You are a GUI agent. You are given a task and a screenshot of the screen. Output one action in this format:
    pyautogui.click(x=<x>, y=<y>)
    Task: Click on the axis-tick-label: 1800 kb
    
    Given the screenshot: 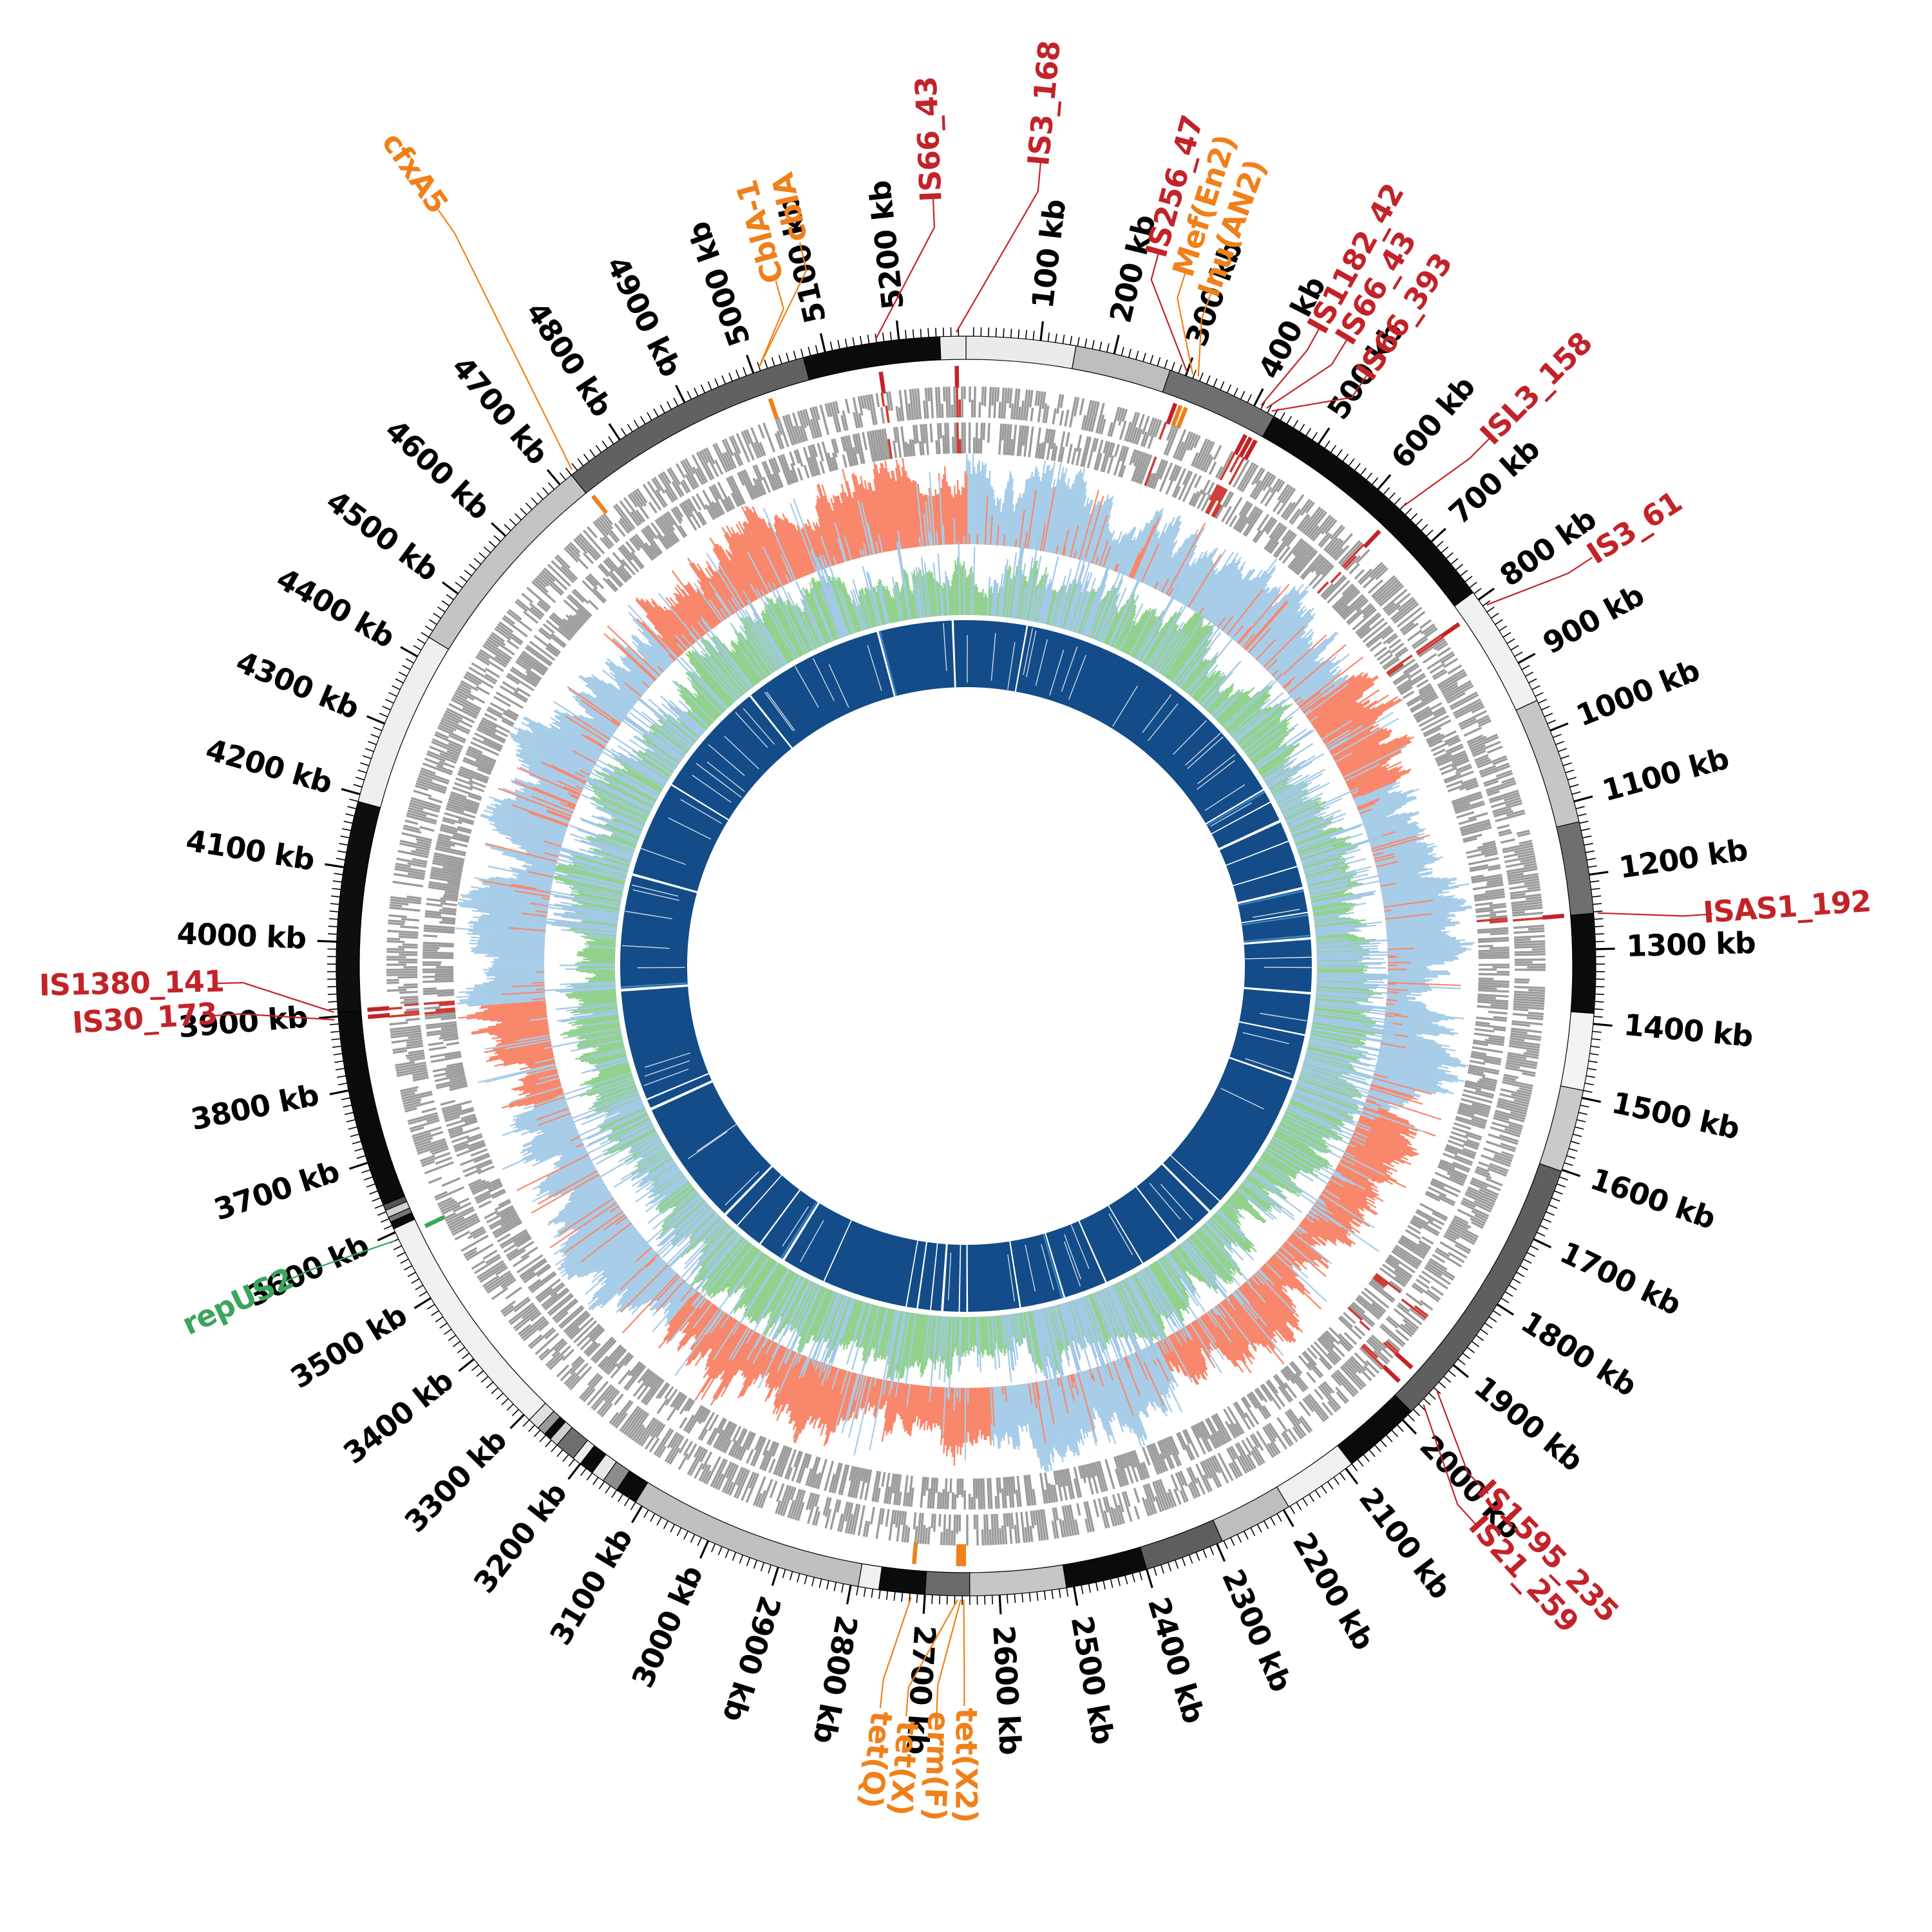 What is the action you would take?
    pyautogui.click(x=1578, y=1353)
    